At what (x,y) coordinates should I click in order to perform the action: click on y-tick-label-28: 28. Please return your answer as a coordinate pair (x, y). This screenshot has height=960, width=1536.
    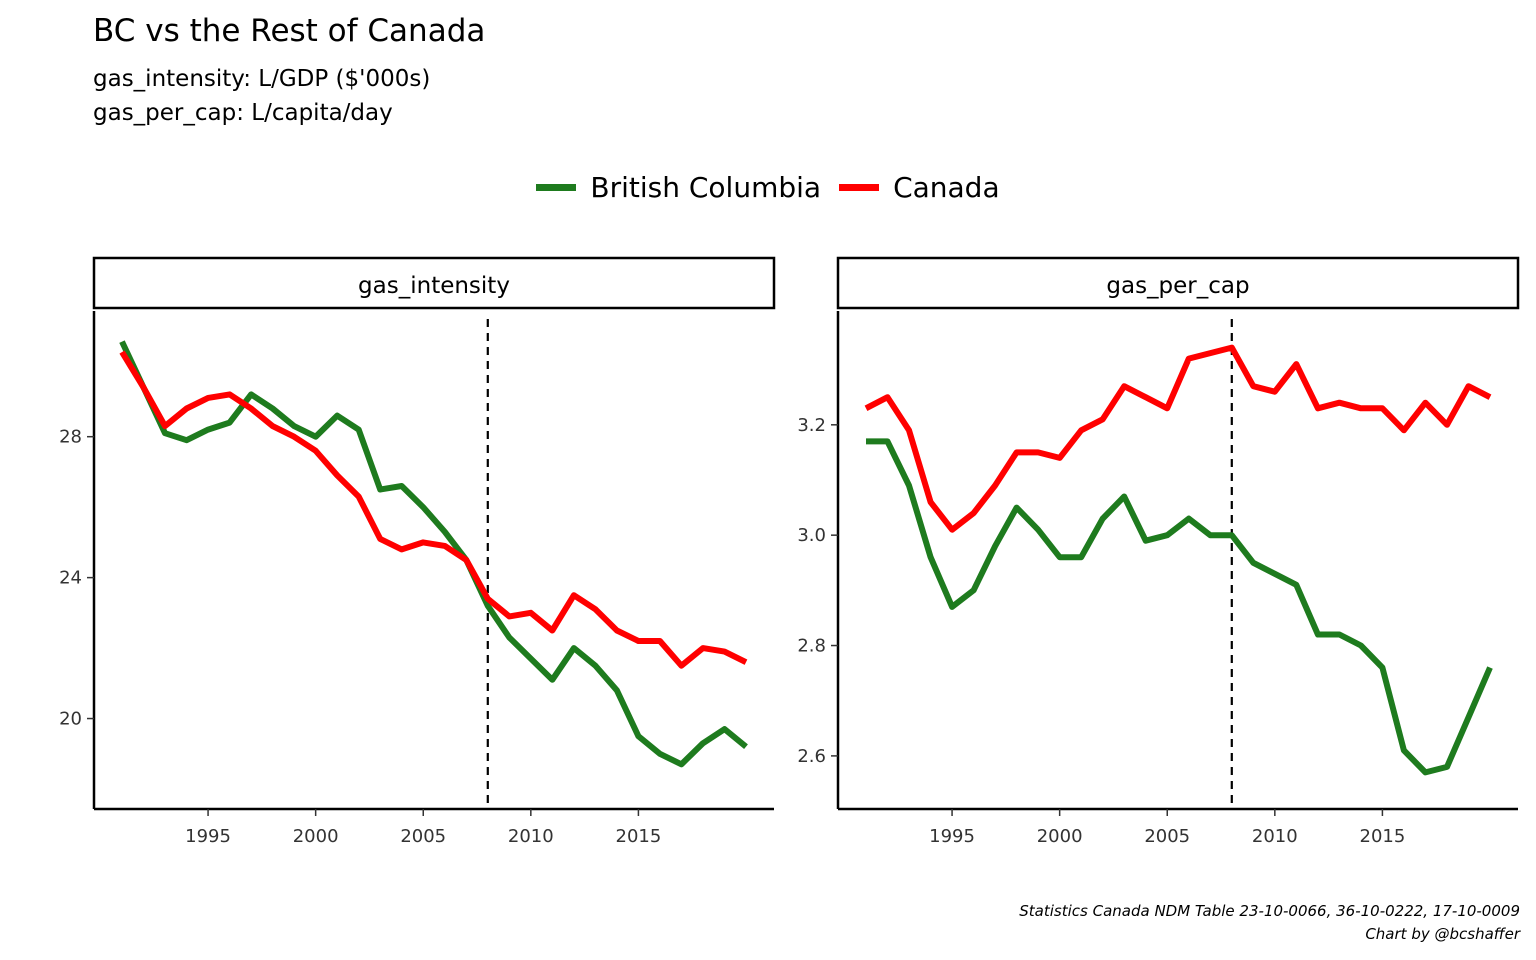
    Looking at the image, I should click on (70, 437).